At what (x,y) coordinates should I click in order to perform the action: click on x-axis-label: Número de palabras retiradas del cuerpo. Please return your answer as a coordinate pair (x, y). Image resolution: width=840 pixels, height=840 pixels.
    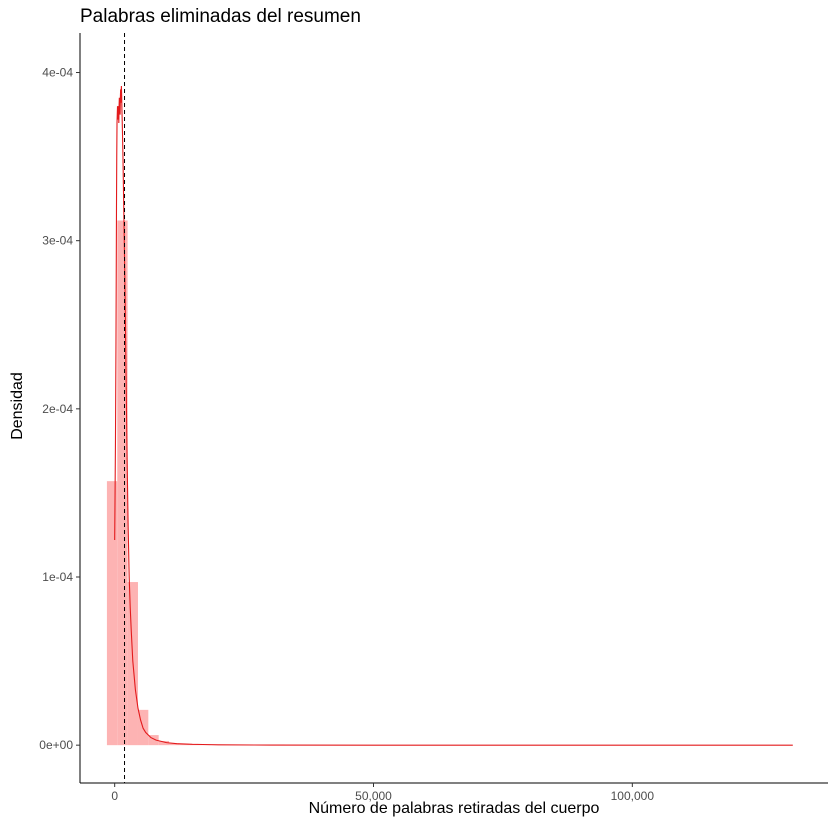
    Looking at the image, I should click on (454, 808).